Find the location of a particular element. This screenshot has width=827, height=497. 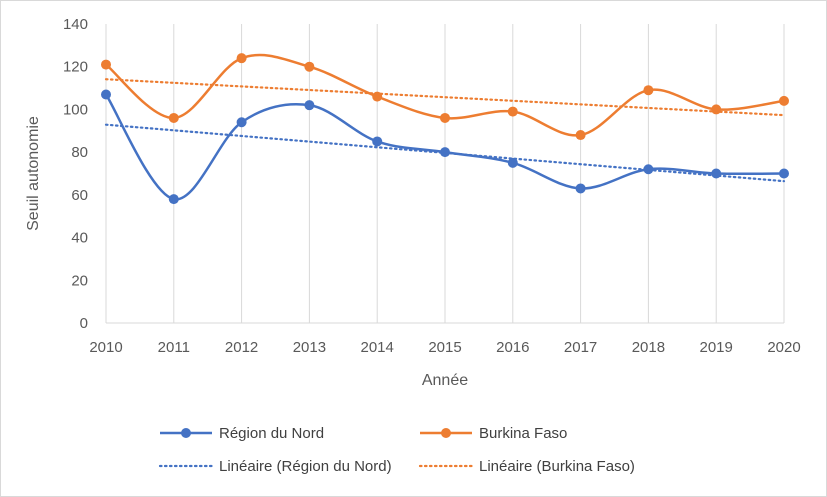

y-tick-label: 40 is located at coordinates (79, 238).